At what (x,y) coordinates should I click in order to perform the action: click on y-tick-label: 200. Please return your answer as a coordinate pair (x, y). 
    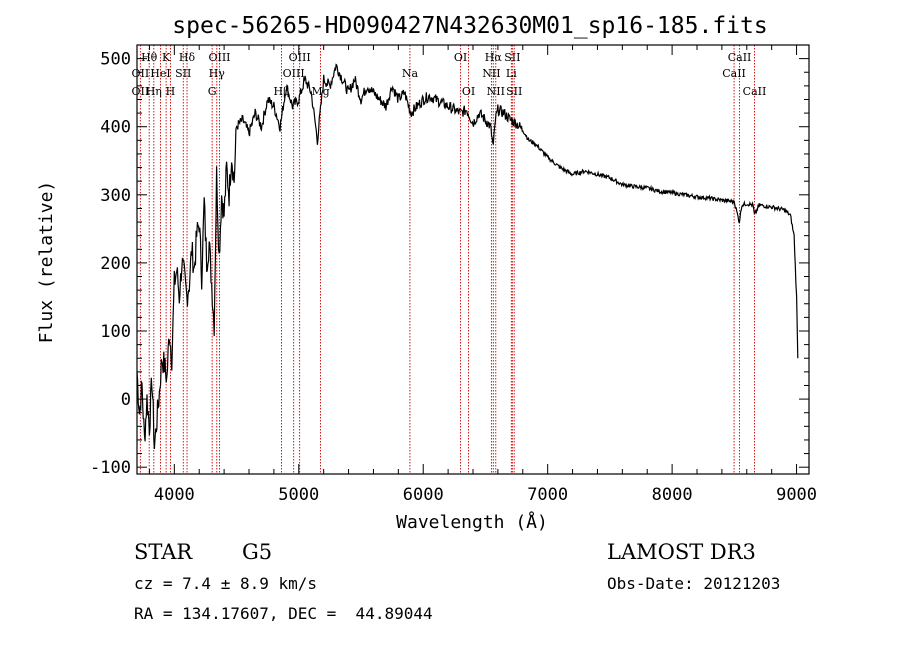
    Looking at the image, I should click on (115, 264).